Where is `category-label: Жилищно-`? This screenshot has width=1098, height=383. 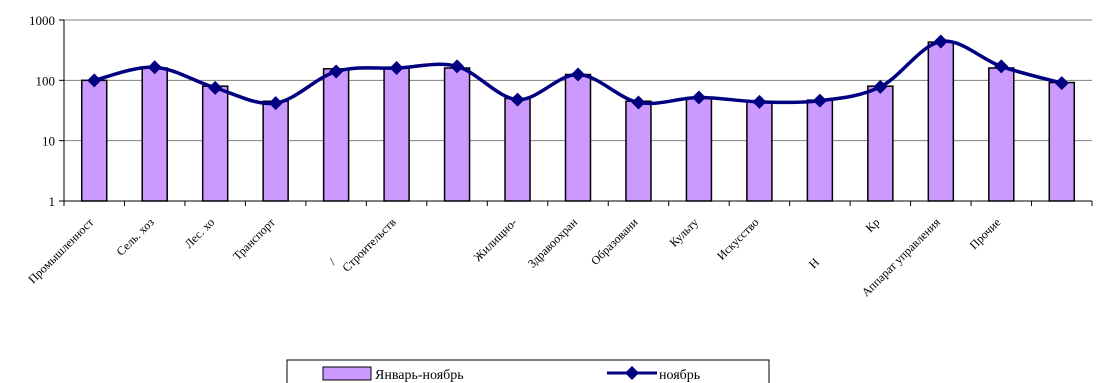 category-label: Жилищно- is located at coordinates (495, 239).